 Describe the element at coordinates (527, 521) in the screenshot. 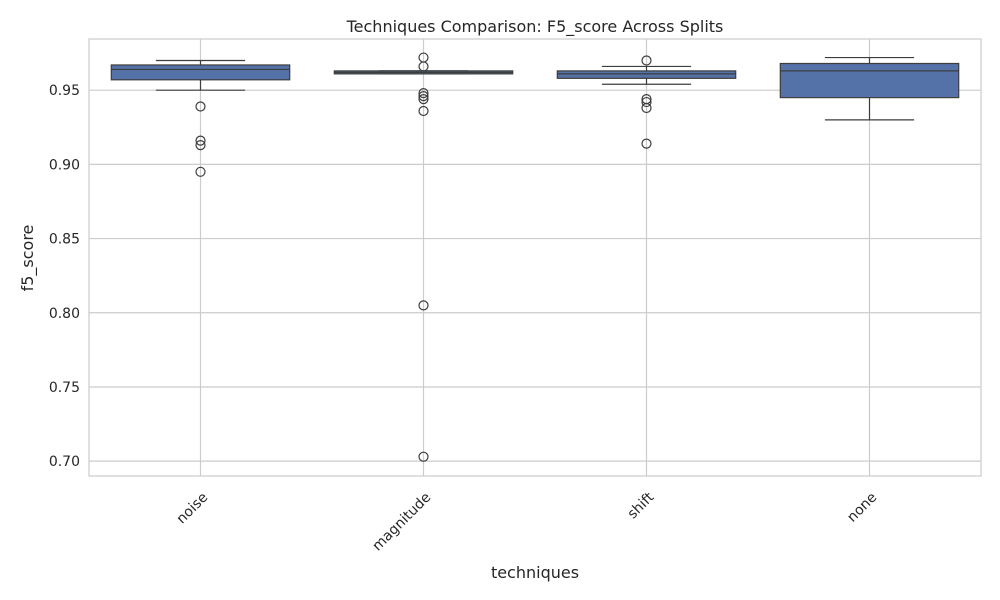

I see `x-tick-labels: noise magnitude shift none` at that location.